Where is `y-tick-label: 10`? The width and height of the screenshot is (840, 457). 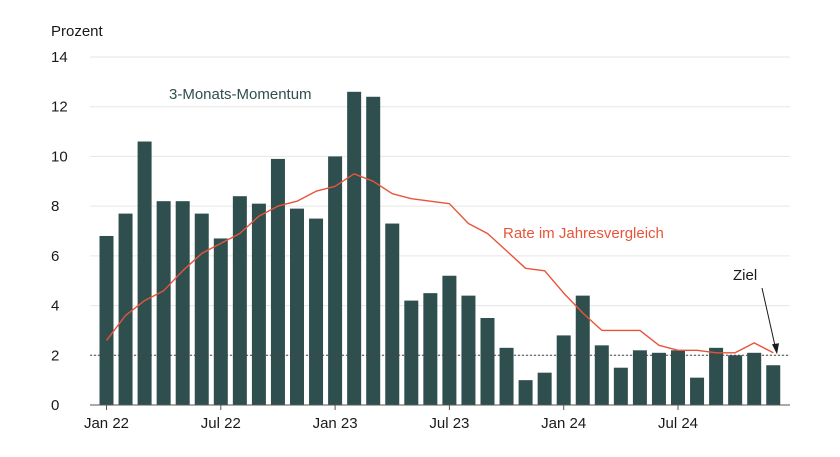 y-tick-label: 10 is located at coordinates (59, 156).